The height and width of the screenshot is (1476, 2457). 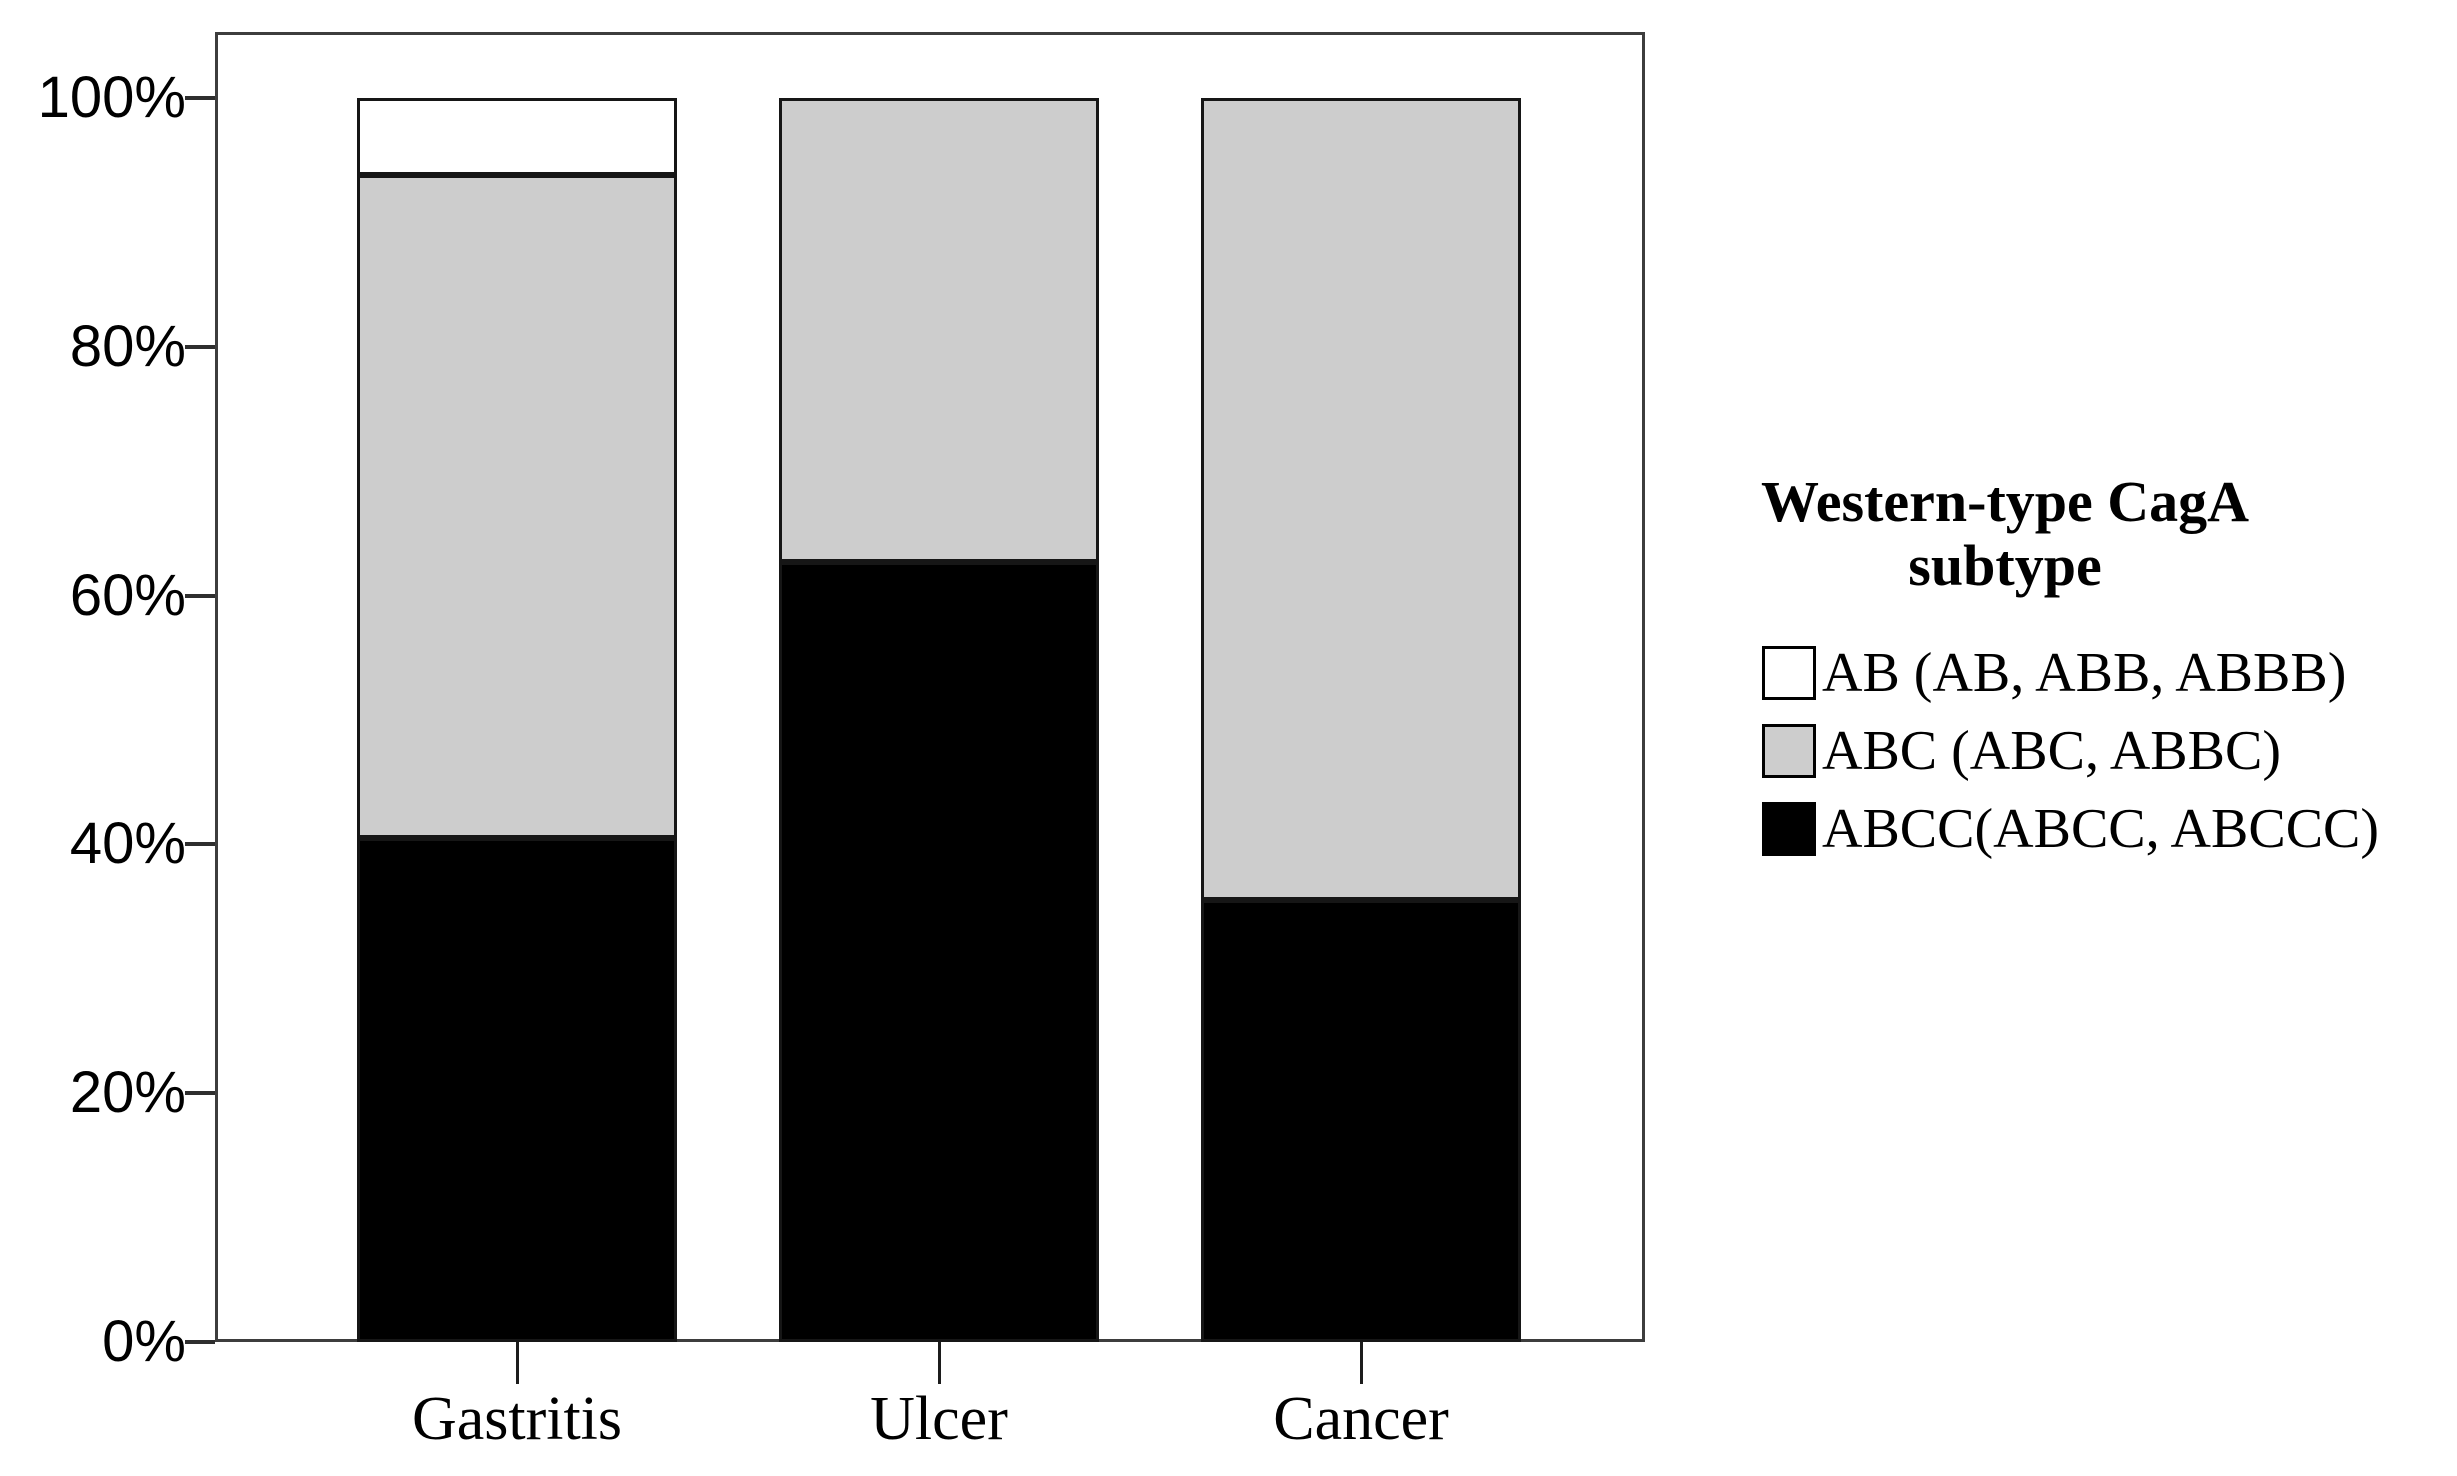 What do you see at coordinates (111, 97) in the screenshot?
I see `y-axis-tick-label: 100%` at bounding box center [111, 97].